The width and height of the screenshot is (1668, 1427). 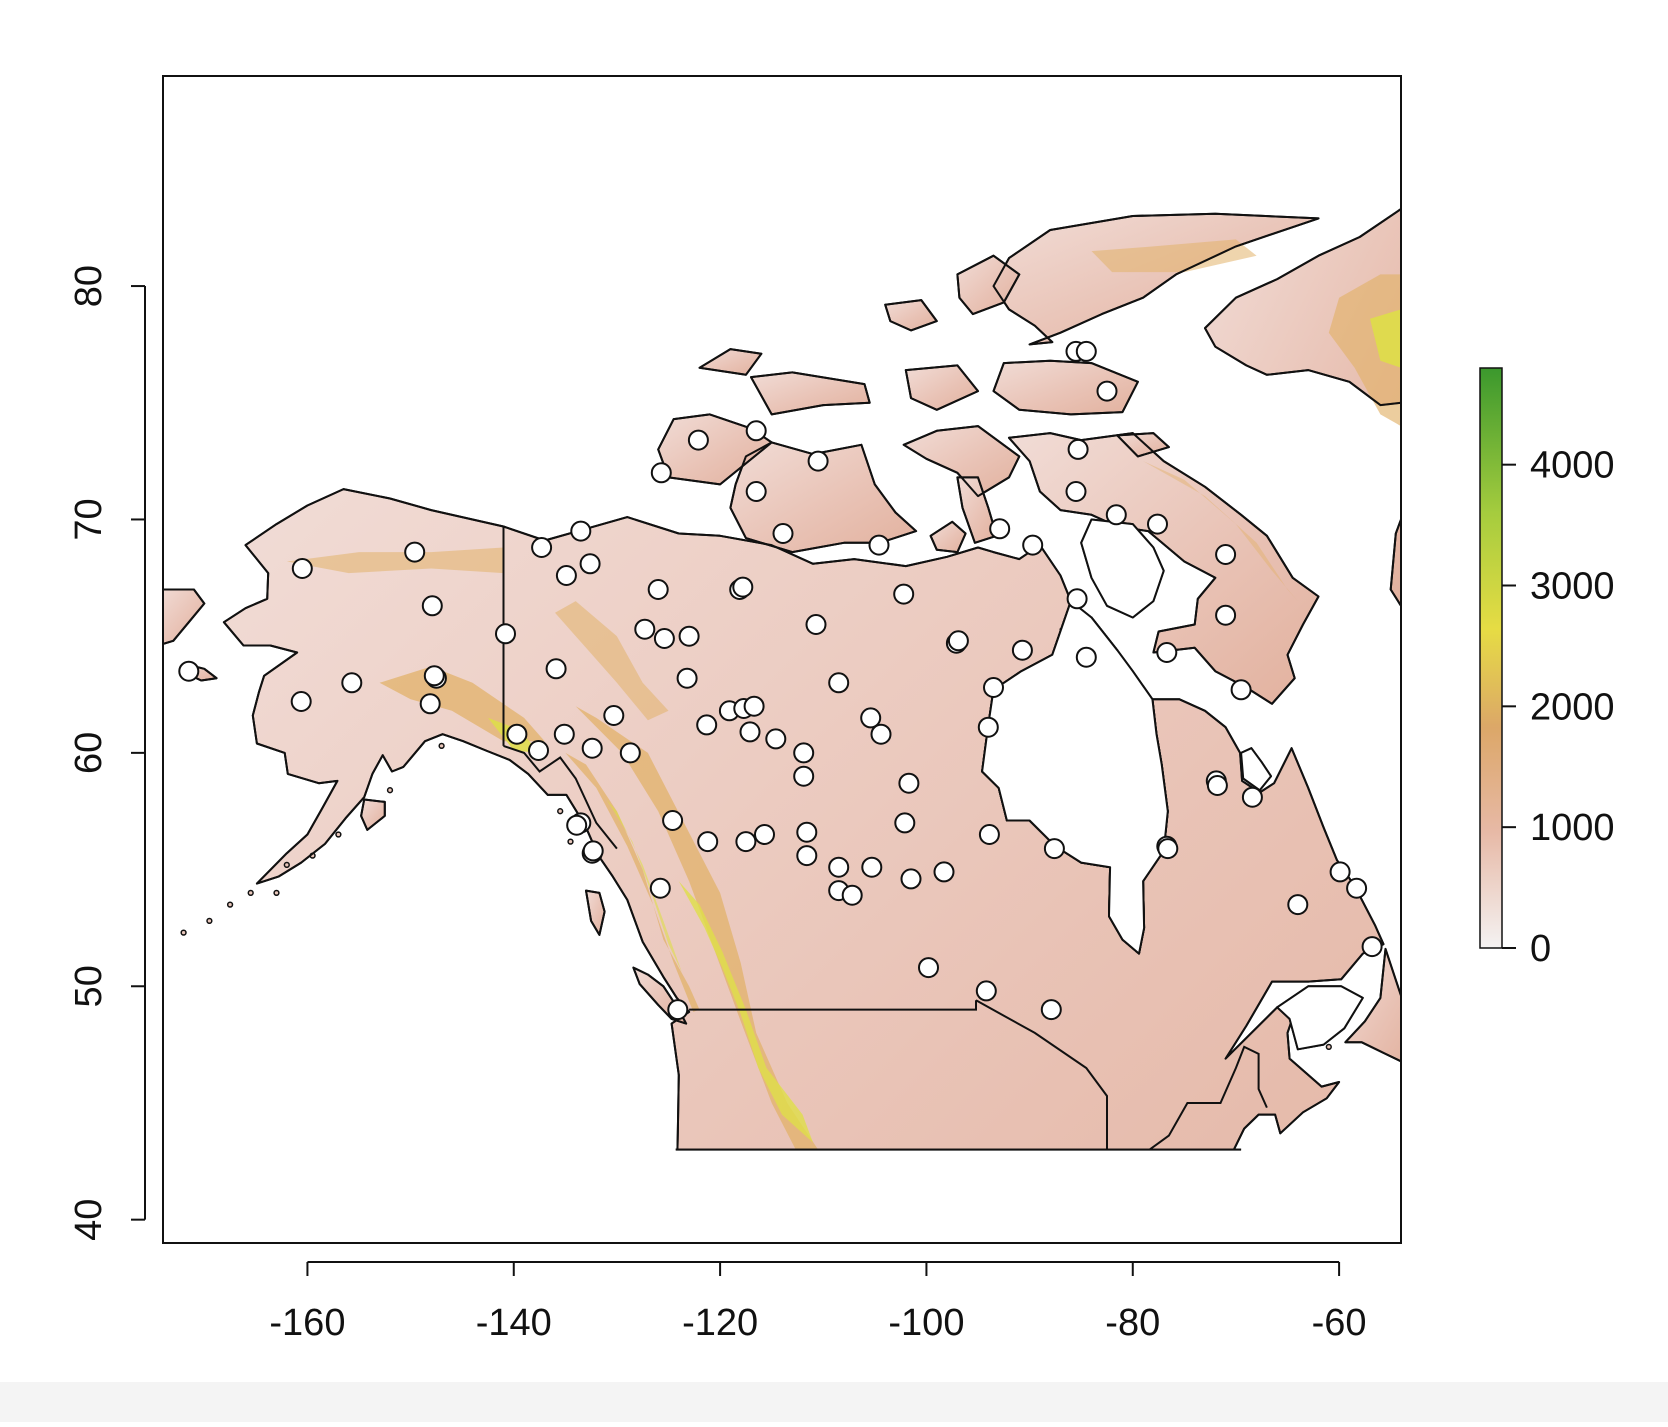 I want to click on devon-island-coast, so click(x=1065, y=387).